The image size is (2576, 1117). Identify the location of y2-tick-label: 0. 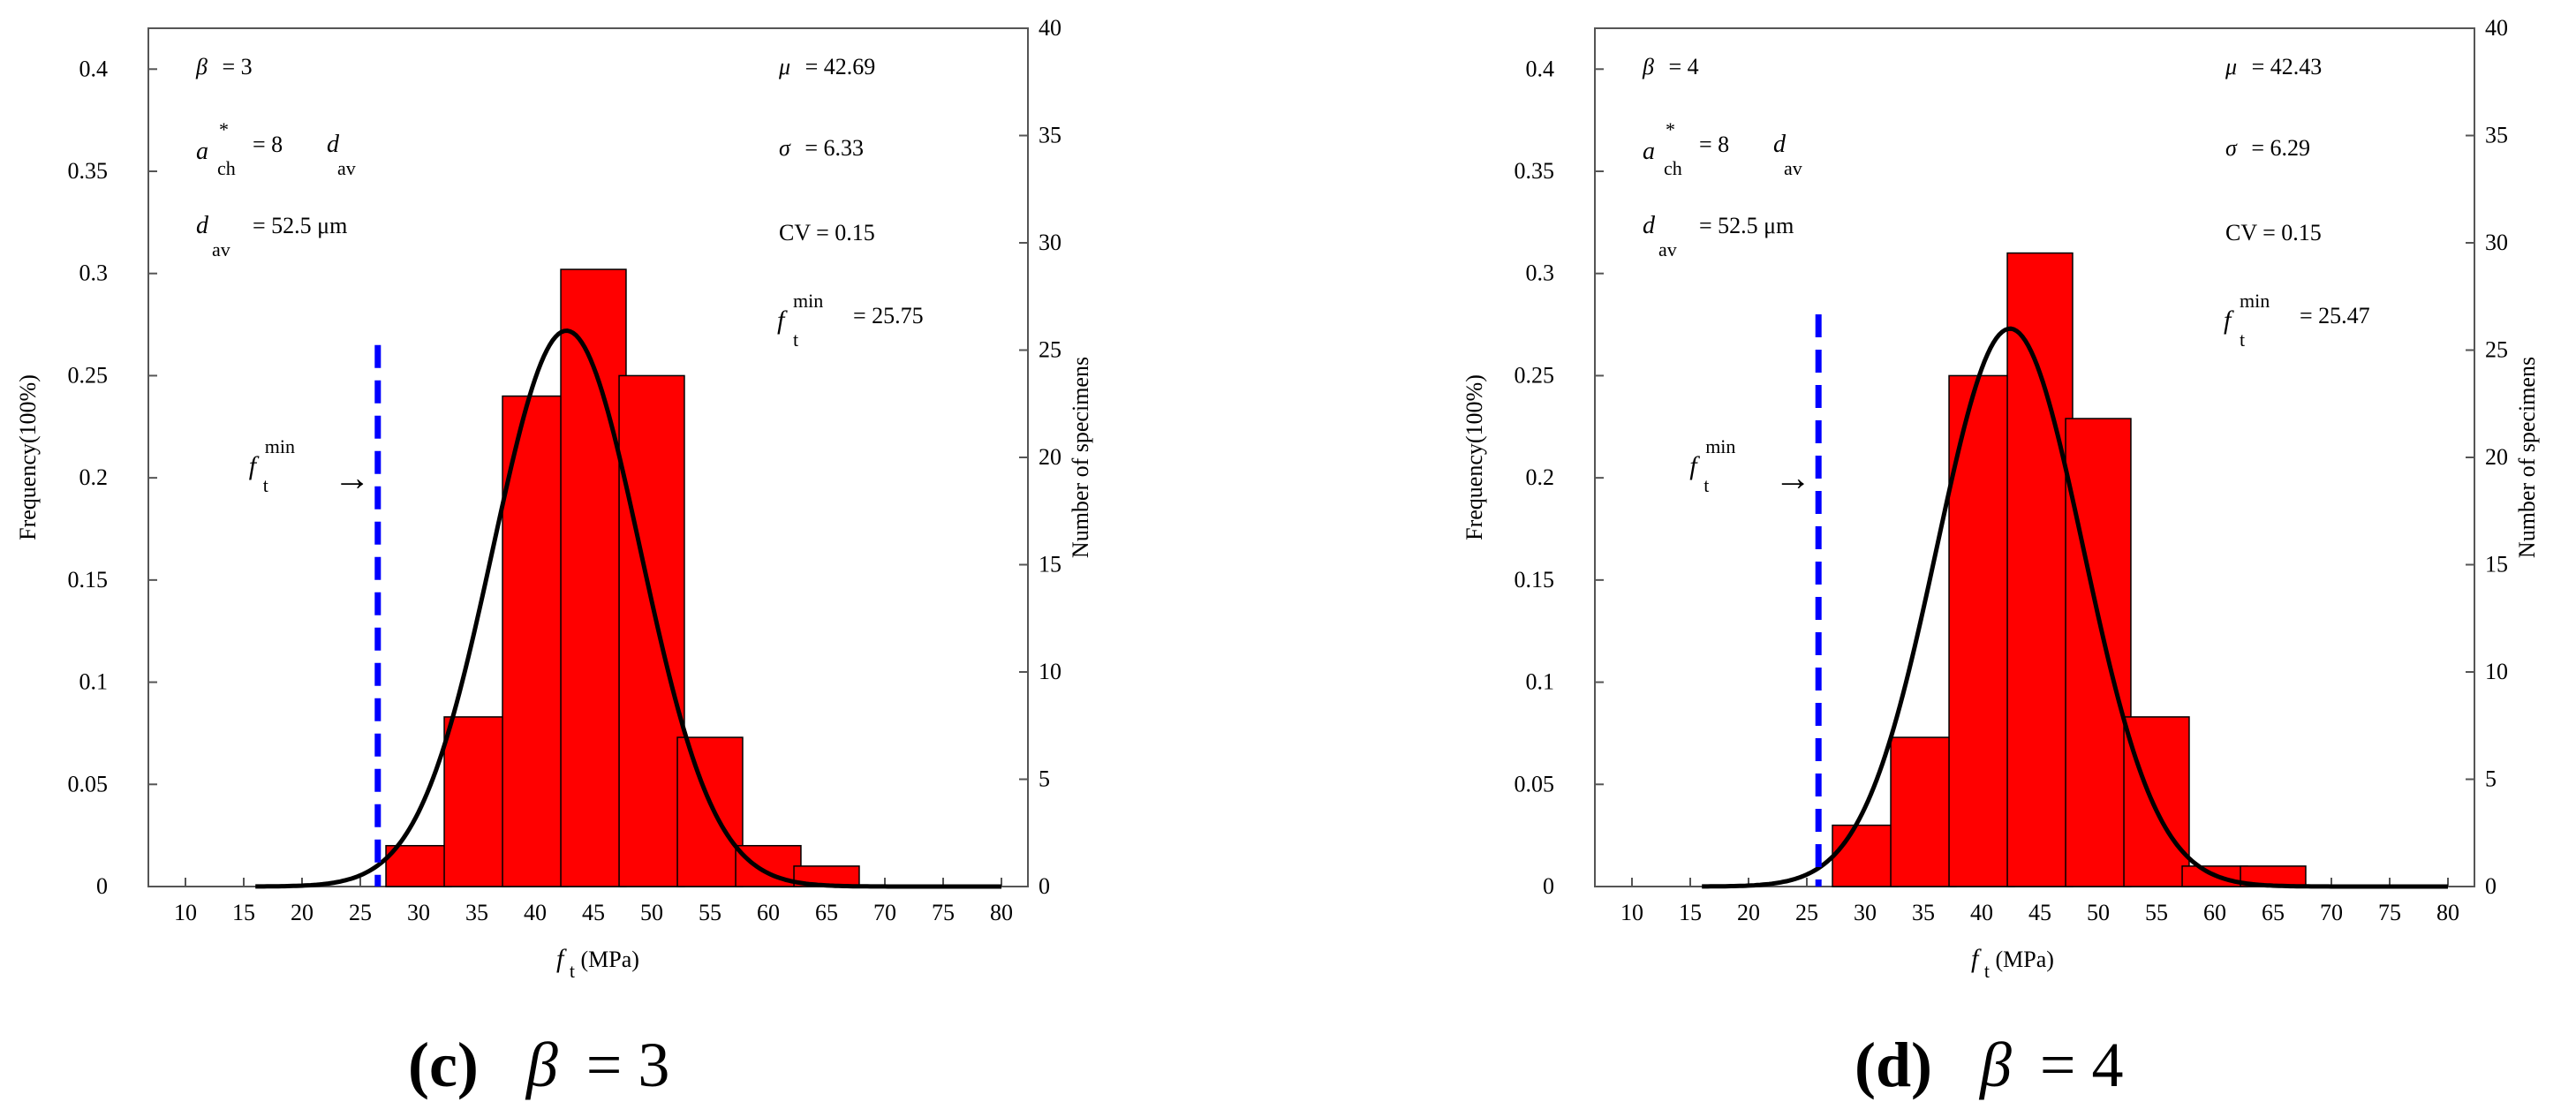
(1044, 886).